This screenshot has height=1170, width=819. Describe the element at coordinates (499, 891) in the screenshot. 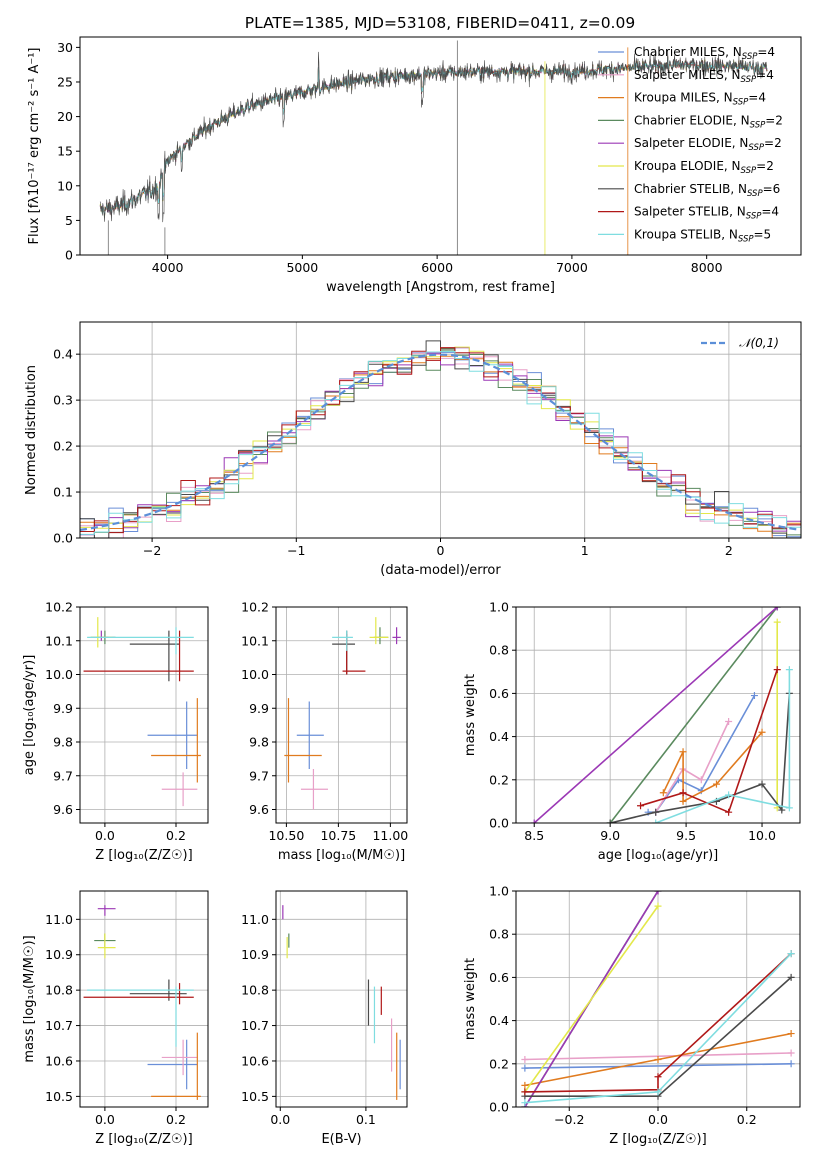

I see `weight-vs-Z-ytick-label-5: 1.0` at that location.